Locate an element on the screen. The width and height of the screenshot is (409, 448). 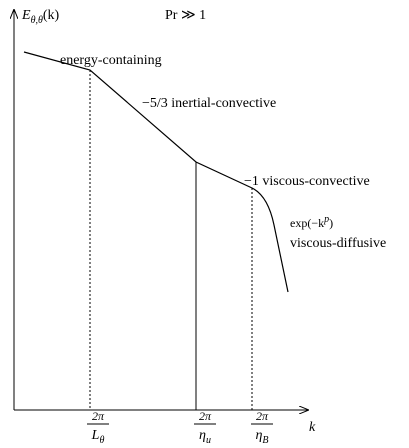
x-axis-label: k is located at coordinates (312, 427).